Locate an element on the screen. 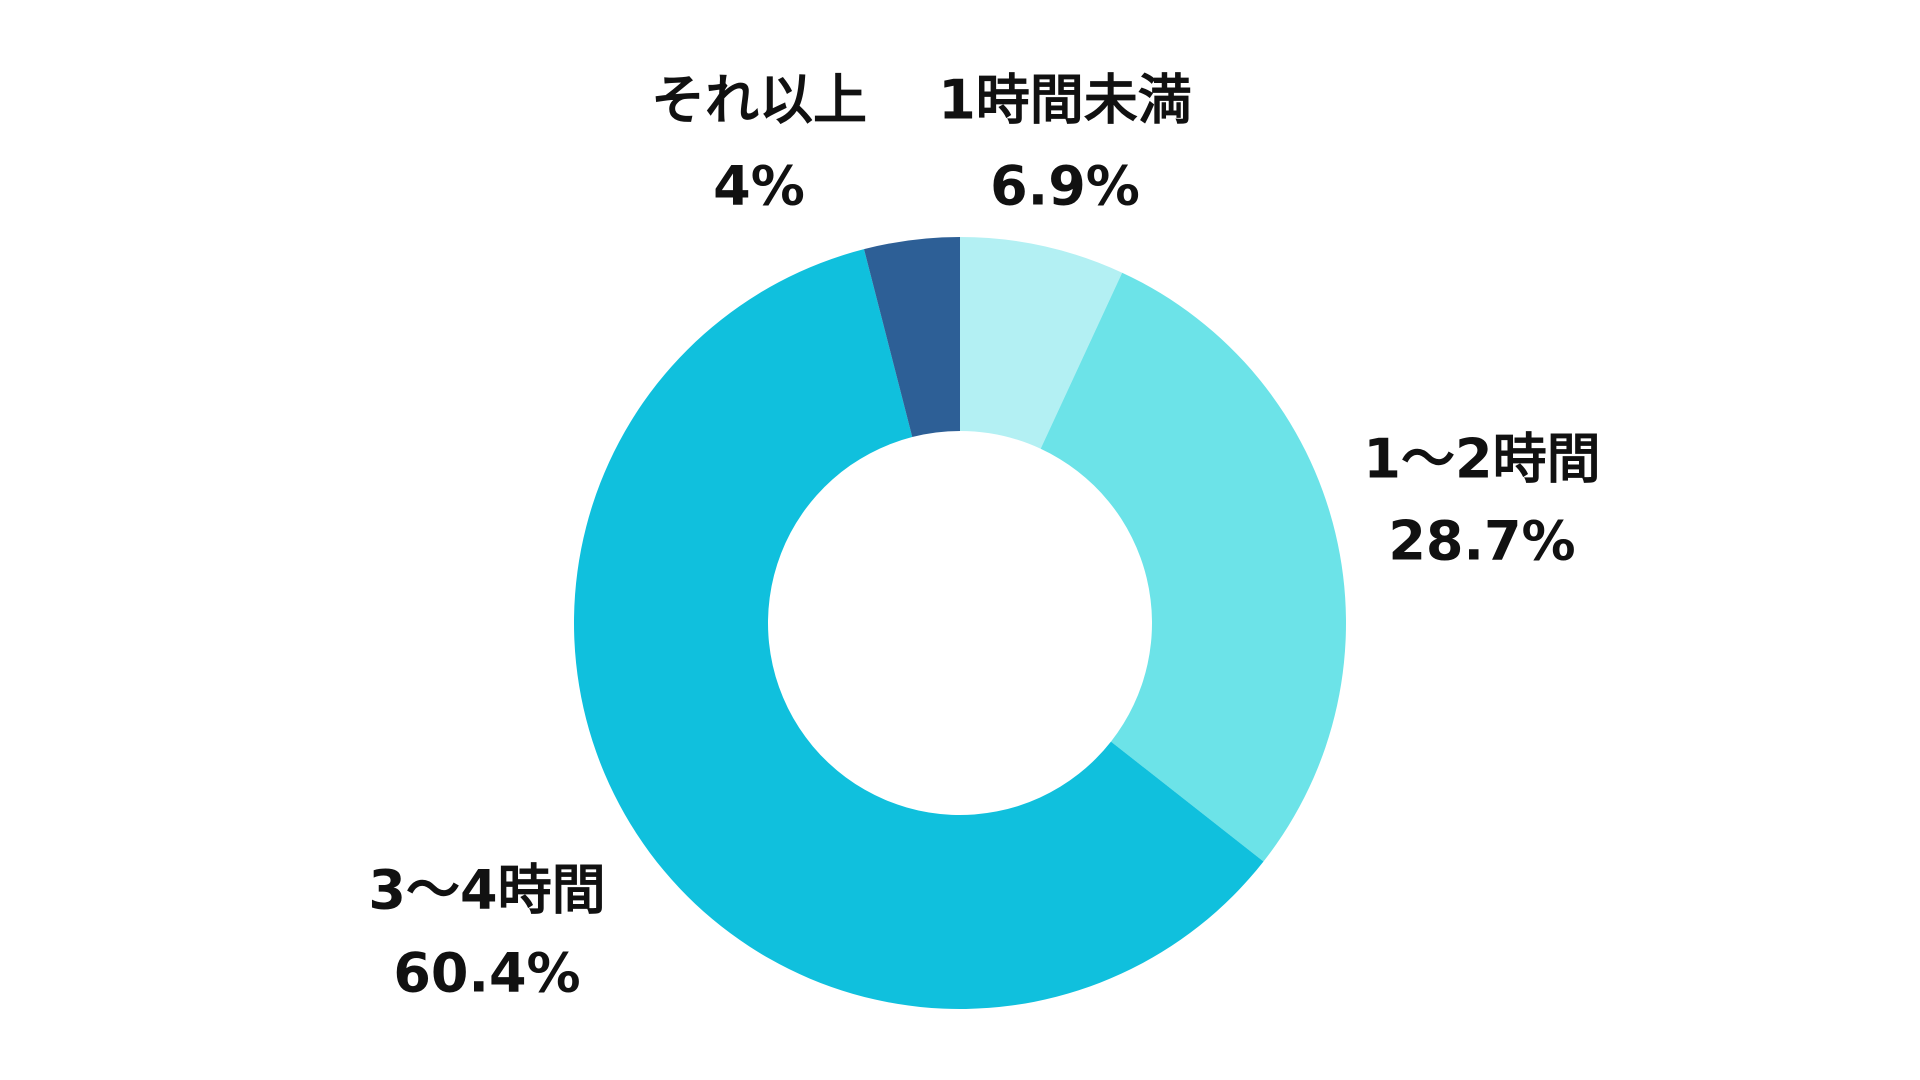  slice-label: 1〜2時間 is located at coordinates (1481, 459).